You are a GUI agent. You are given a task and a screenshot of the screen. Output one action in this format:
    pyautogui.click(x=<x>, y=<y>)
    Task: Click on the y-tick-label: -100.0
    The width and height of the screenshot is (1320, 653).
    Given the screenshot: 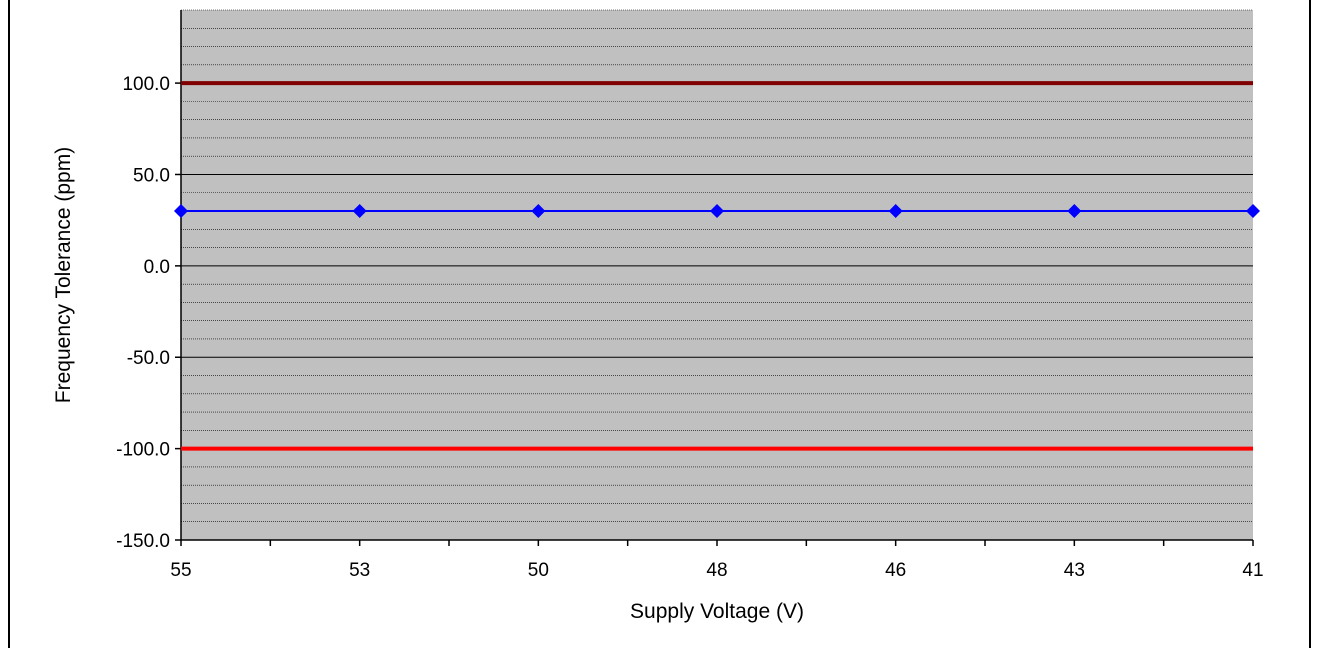 What is the action you would take?
    pyautogui.click(x=143, y=450)
    